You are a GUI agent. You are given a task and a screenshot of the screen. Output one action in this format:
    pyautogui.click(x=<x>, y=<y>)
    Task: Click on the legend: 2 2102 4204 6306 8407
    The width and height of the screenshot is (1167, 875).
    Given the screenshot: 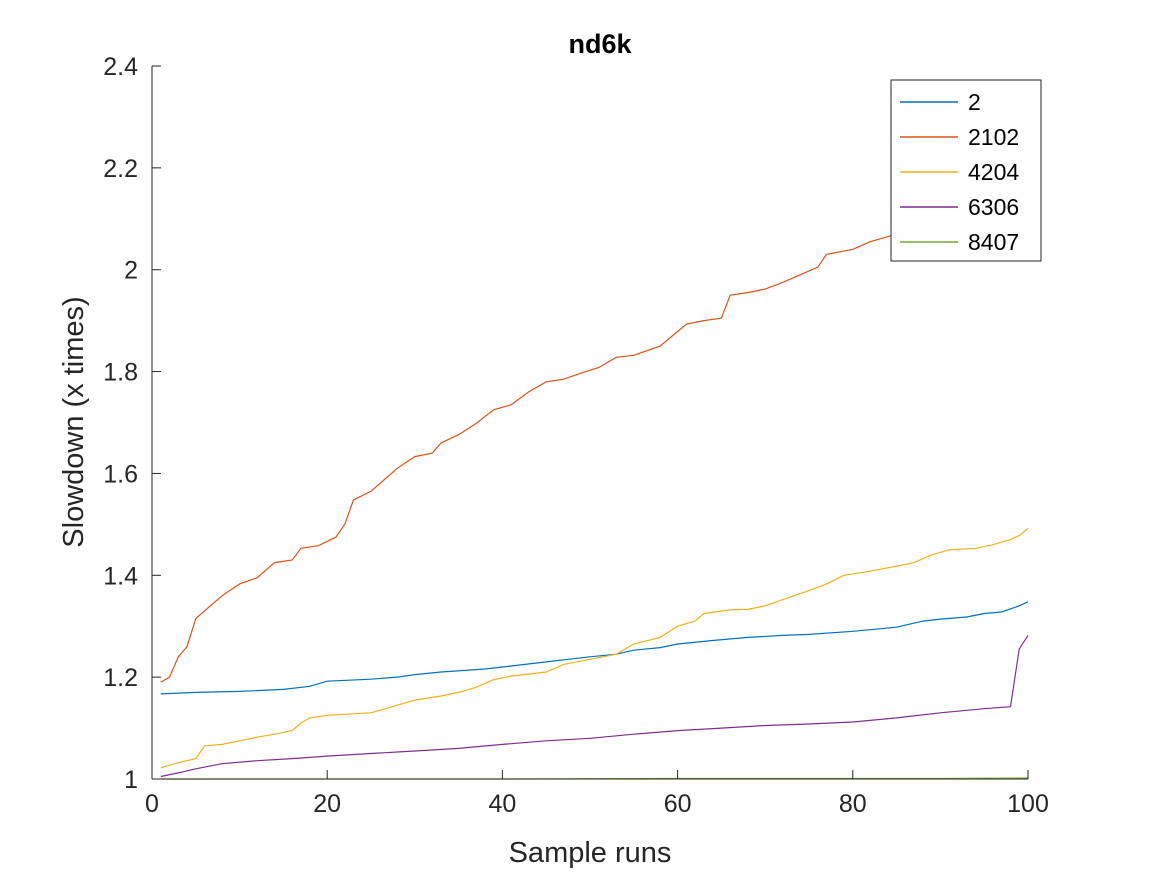 What is the action you would take?
    pyautogui.click(x=966, y=170)
    